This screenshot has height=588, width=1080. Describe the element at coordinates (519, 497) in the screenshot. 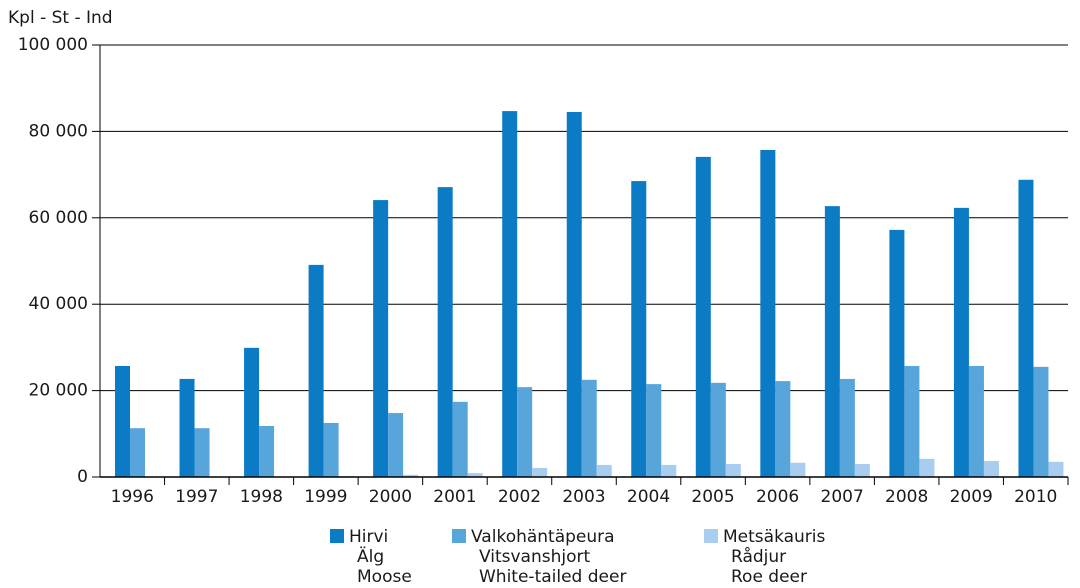

I see `x-tick-label: 2002` at that location.